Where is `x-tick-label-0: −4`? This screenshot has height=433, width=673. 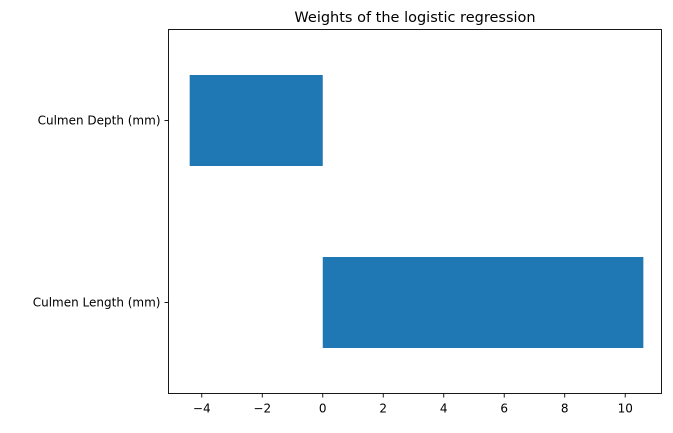 x-tick-label-0: −4 is located at coordinates (202, 409).